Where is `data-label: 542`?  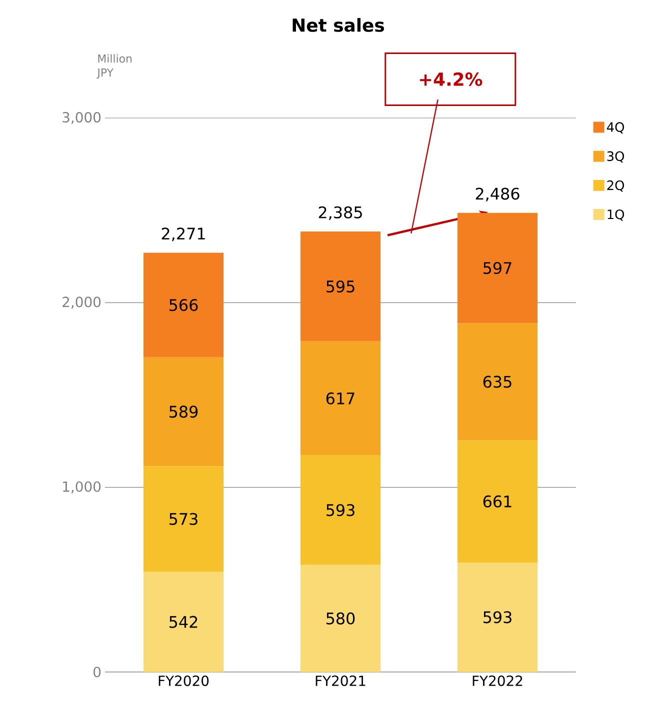 data-label: 542 is located at coordinates (184, 622).